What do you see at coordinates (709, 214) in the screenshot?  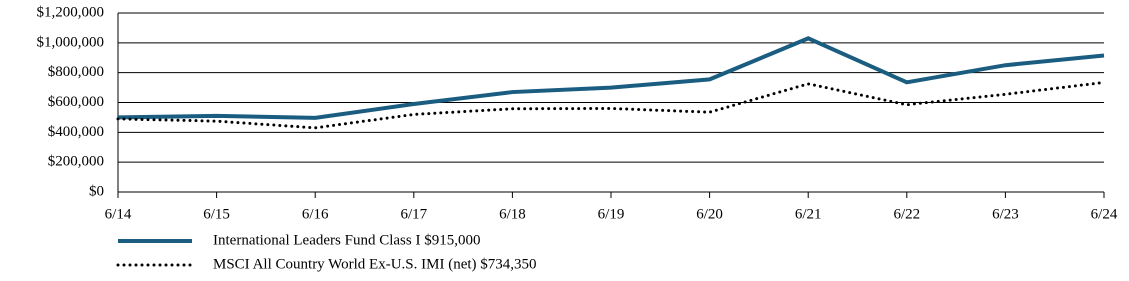 I see `x-tick-label: 6/20` at bounding box center [709, 214].